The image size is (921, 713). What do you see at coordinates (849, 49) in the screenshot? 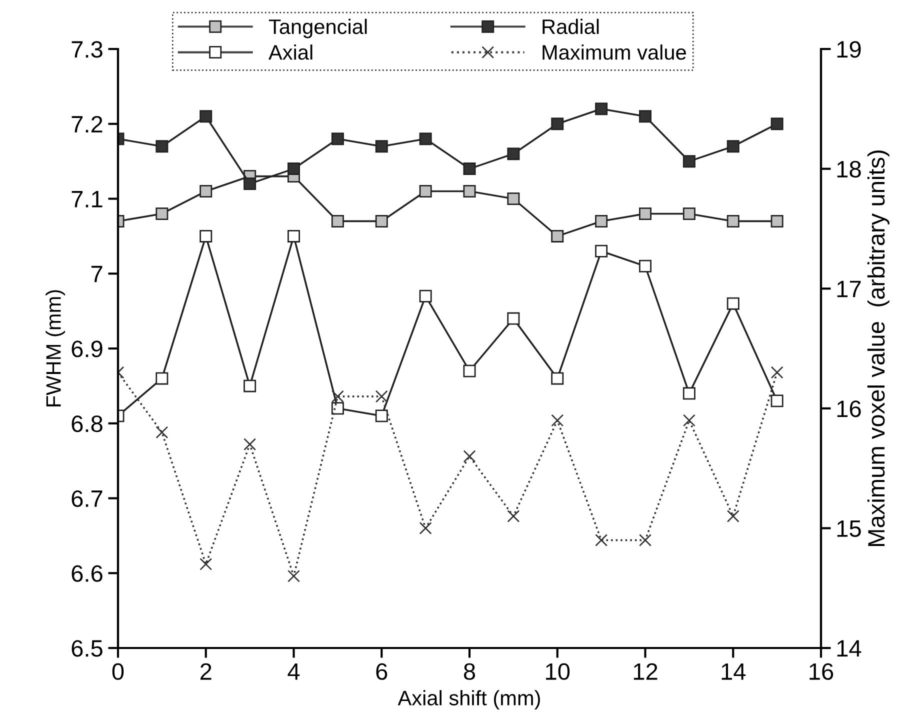
I see `y2-tick-label: 19` at bounding box center [849, 49].